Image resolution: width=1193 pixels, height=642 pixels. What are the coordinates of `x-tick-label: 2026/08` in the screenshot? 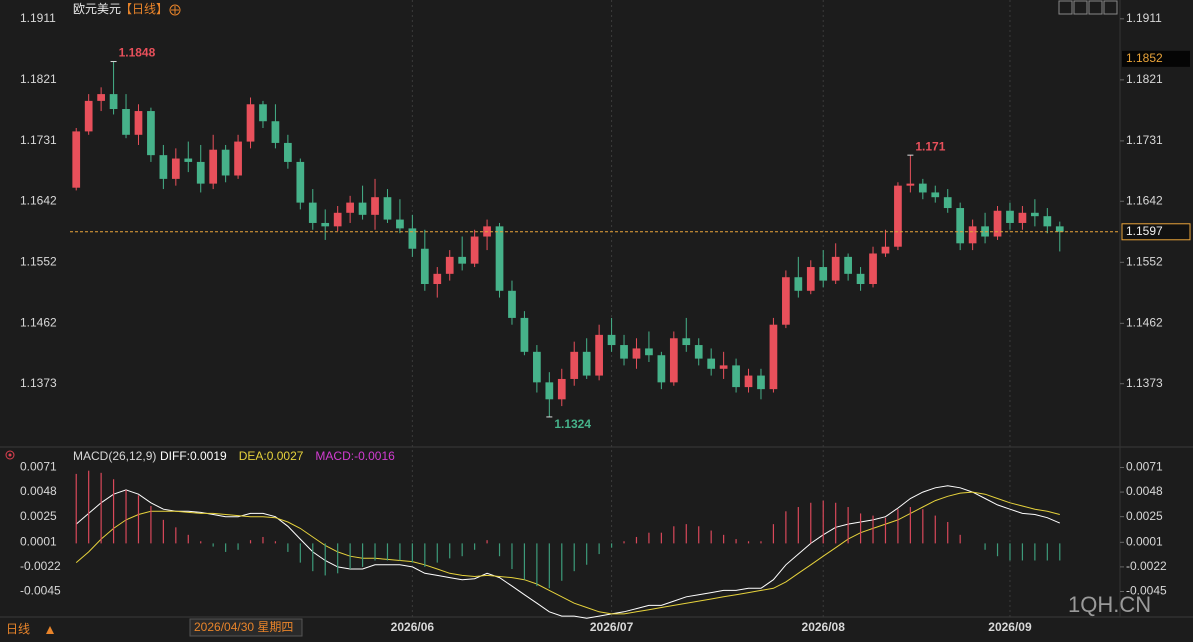 It's located at (824, 627).